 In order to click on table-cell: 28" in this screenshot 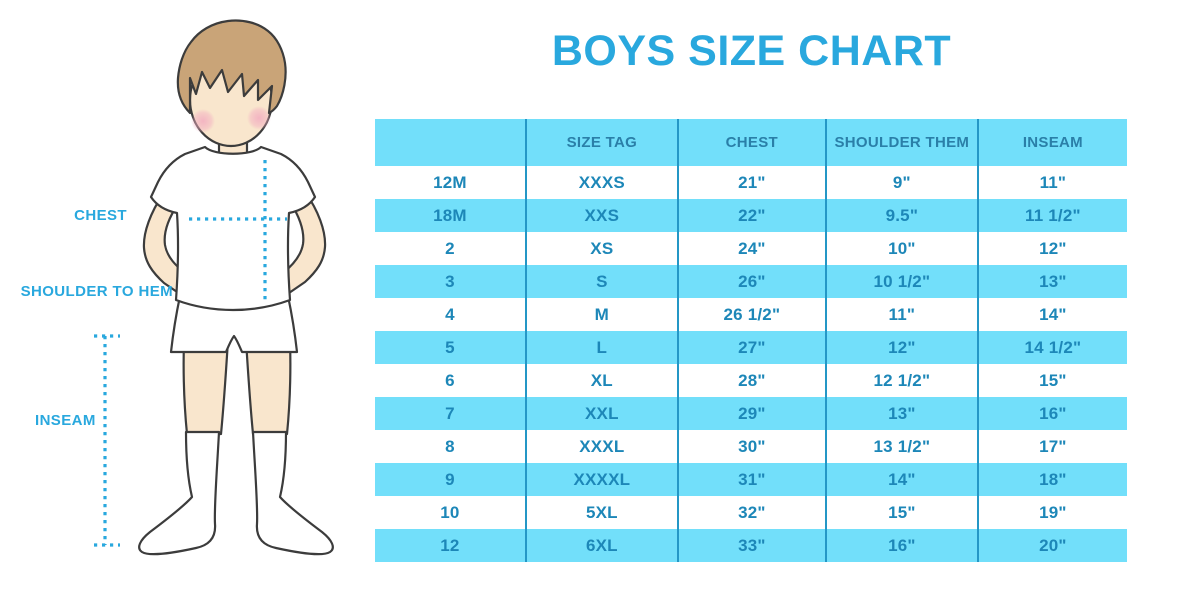, I will do `click(753, 380)`.